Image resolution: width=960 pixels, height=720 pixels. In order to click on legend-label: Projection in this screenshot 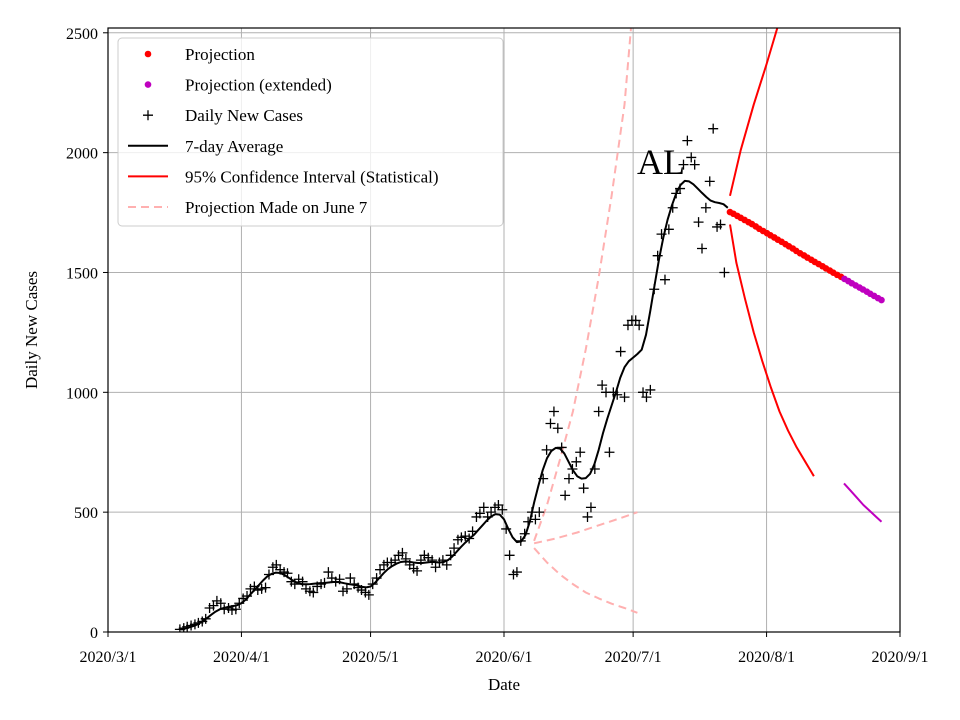, I will do `click(220, 54)`.